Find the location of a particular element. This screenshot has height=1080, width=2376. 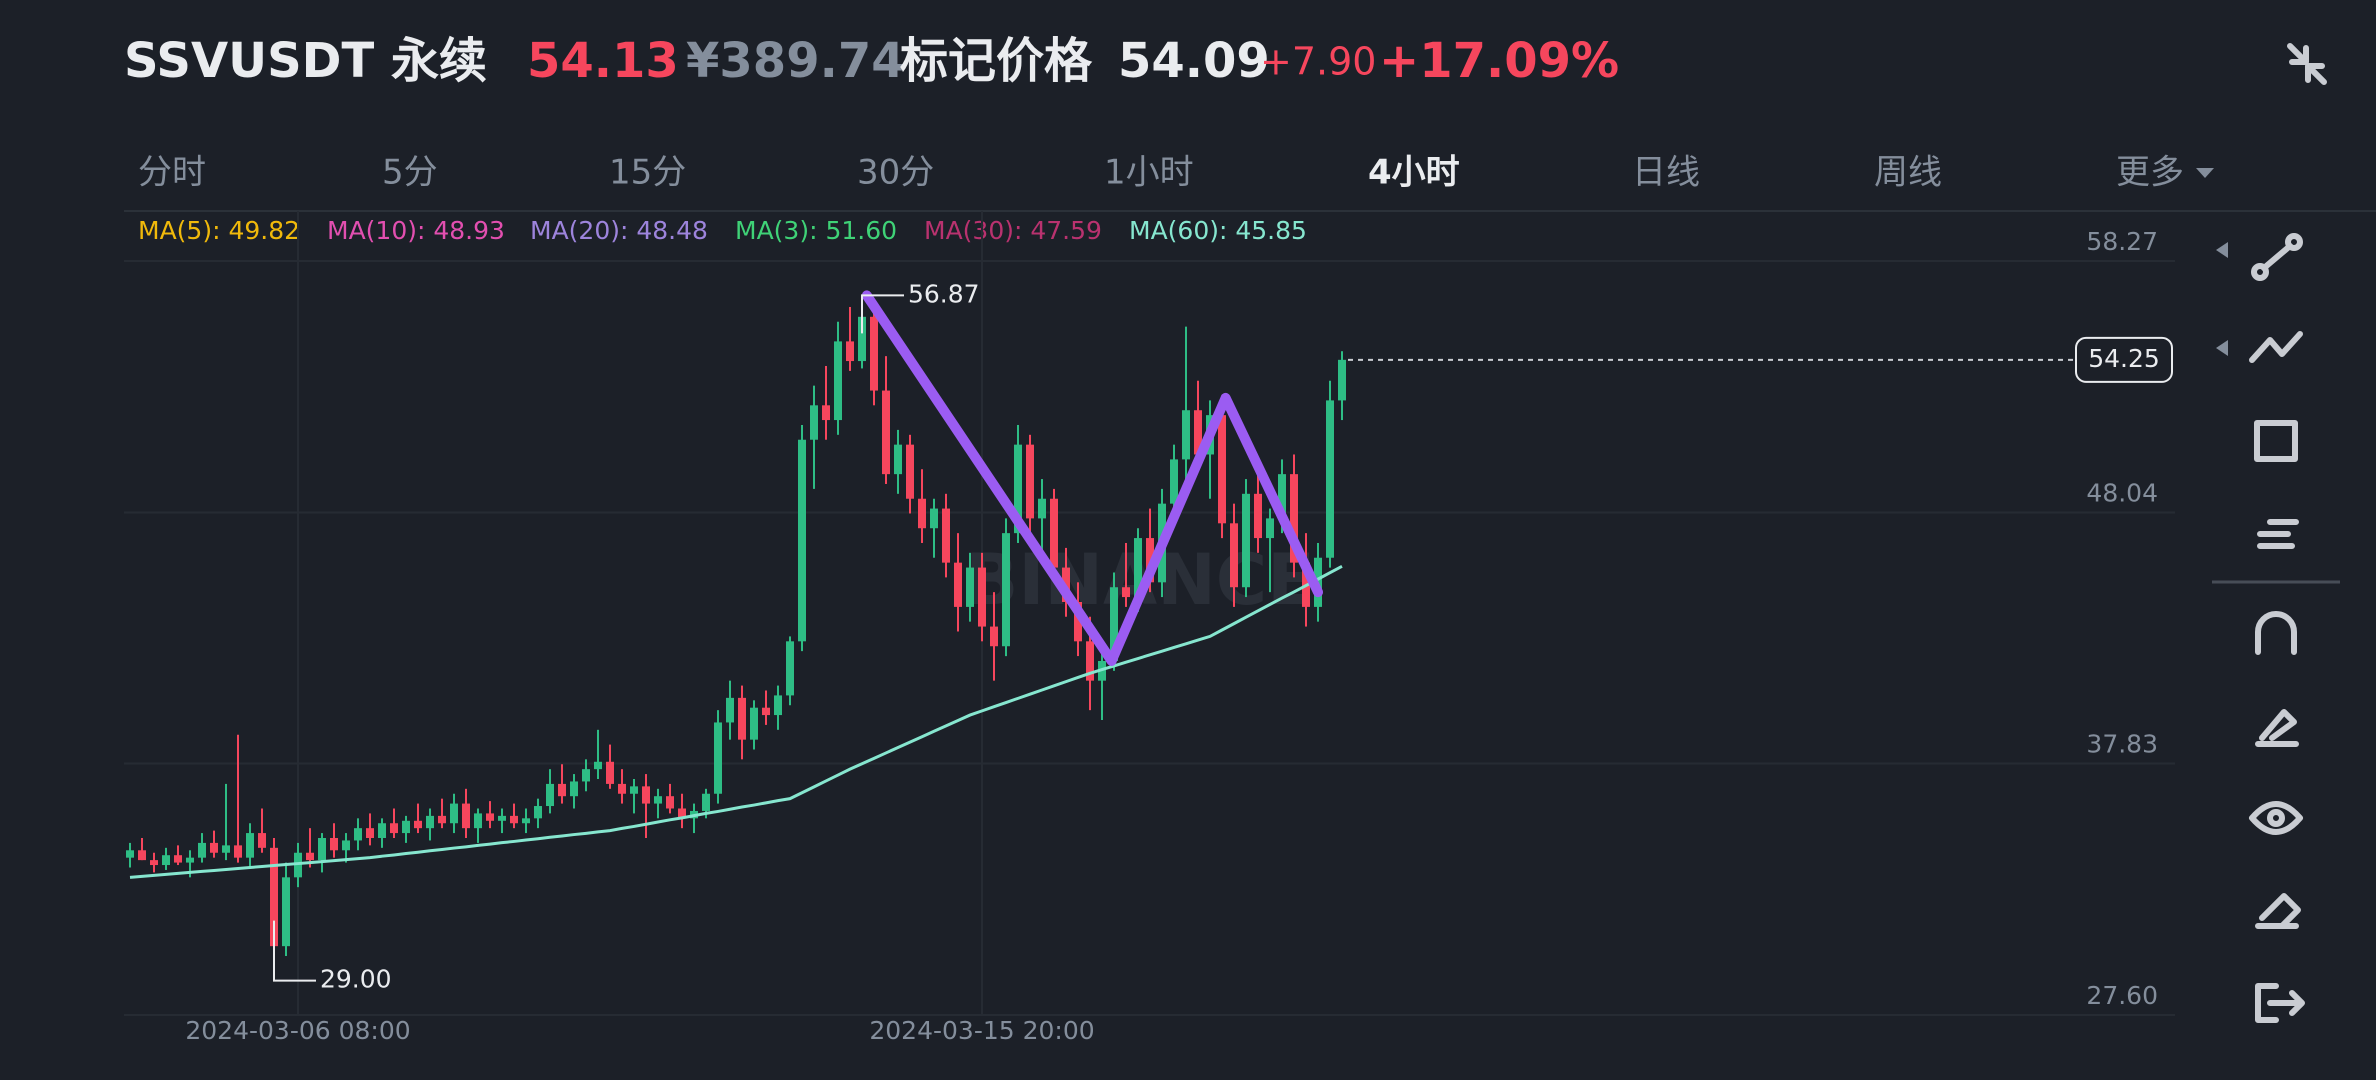

period-tab: 日线 is located at coordinates (1666, 173).